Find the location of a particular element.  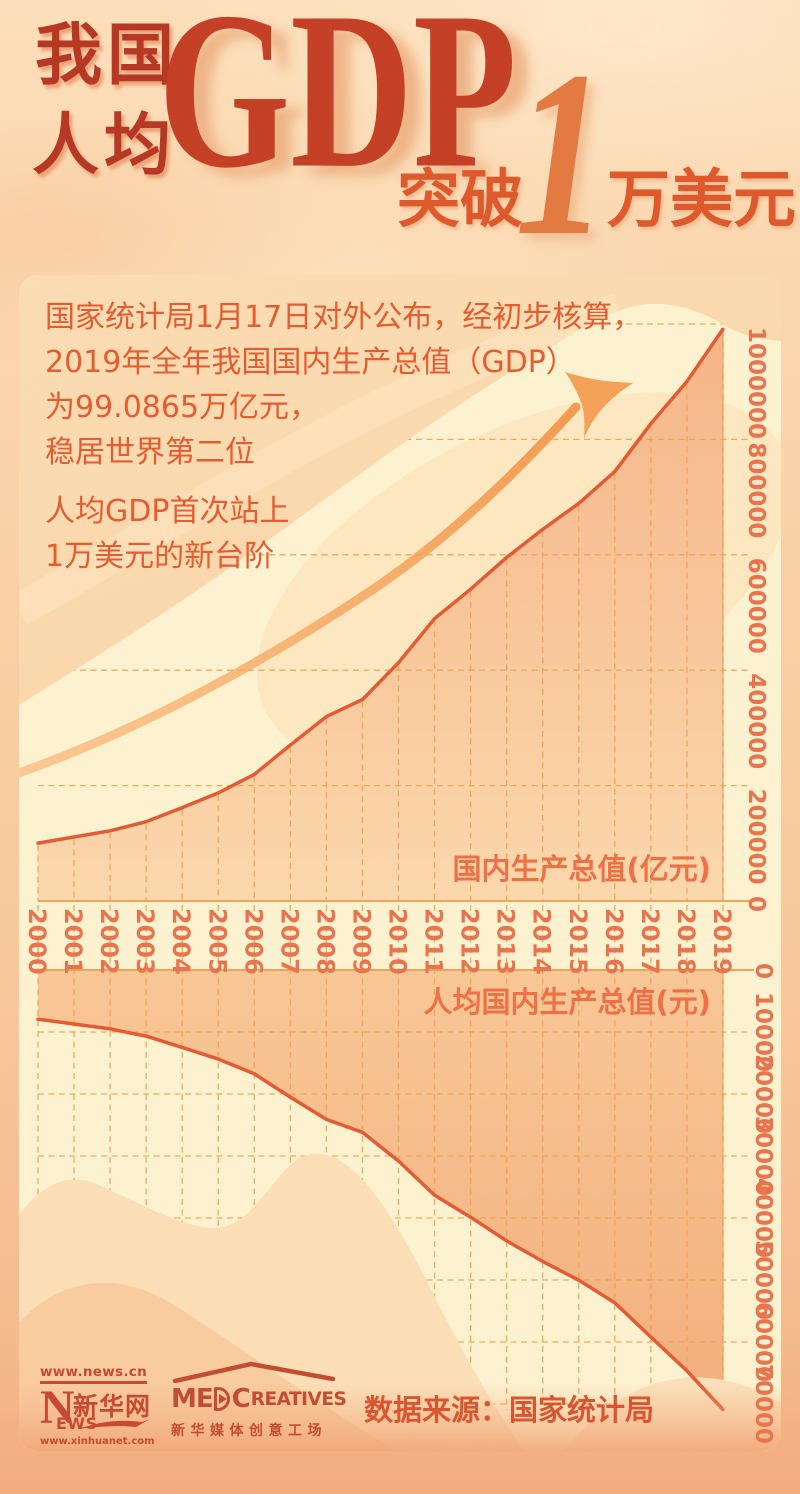

x-tick-label: 2009 is located at coordinates (361, 941).